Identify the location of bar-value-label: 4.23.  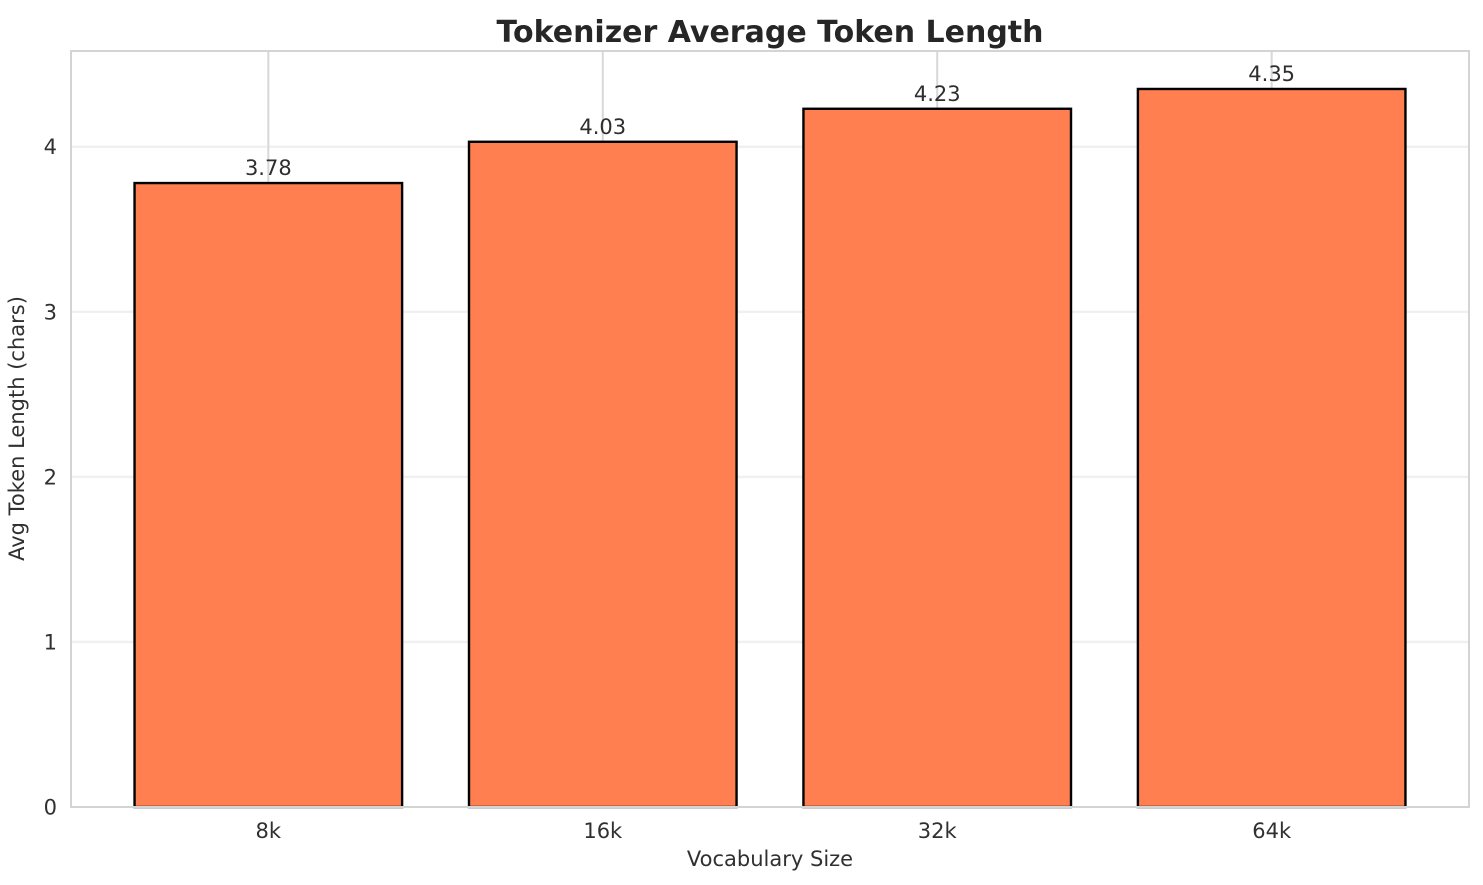
(937, 94).